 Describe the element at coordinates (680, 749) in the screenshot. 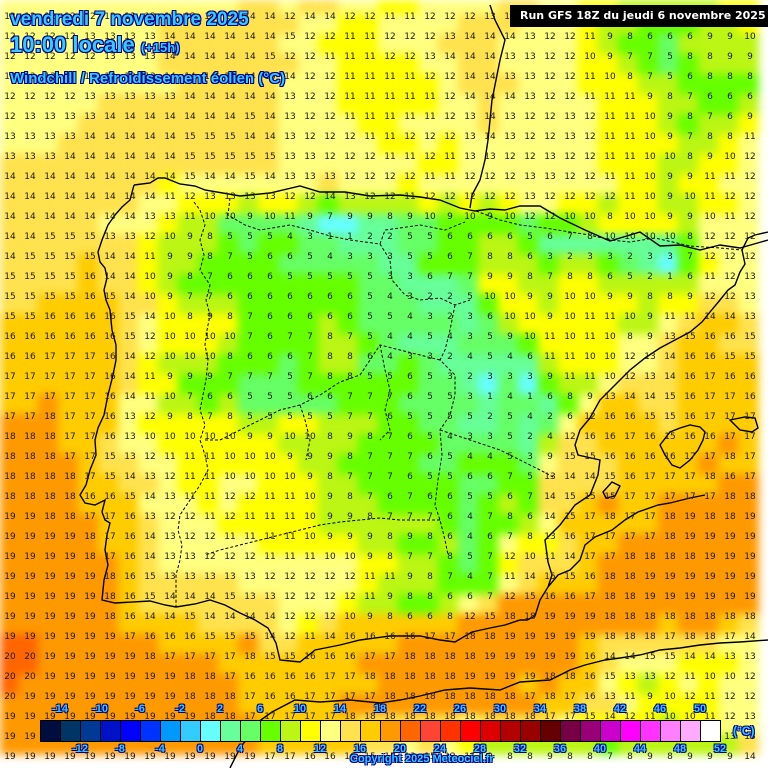

I see `color-scale-tick-label: 48` at that location.